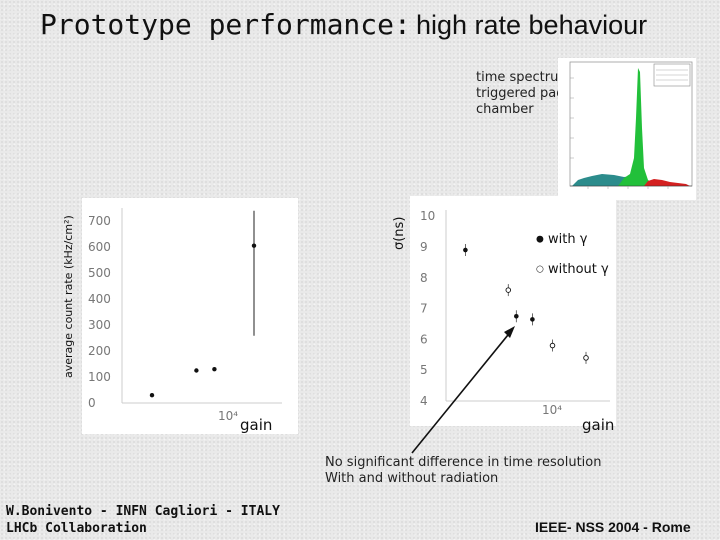 This screenshot has height=540, width=720. I want to click on legend-with-gamma: ● with γ, so click(561, 239).